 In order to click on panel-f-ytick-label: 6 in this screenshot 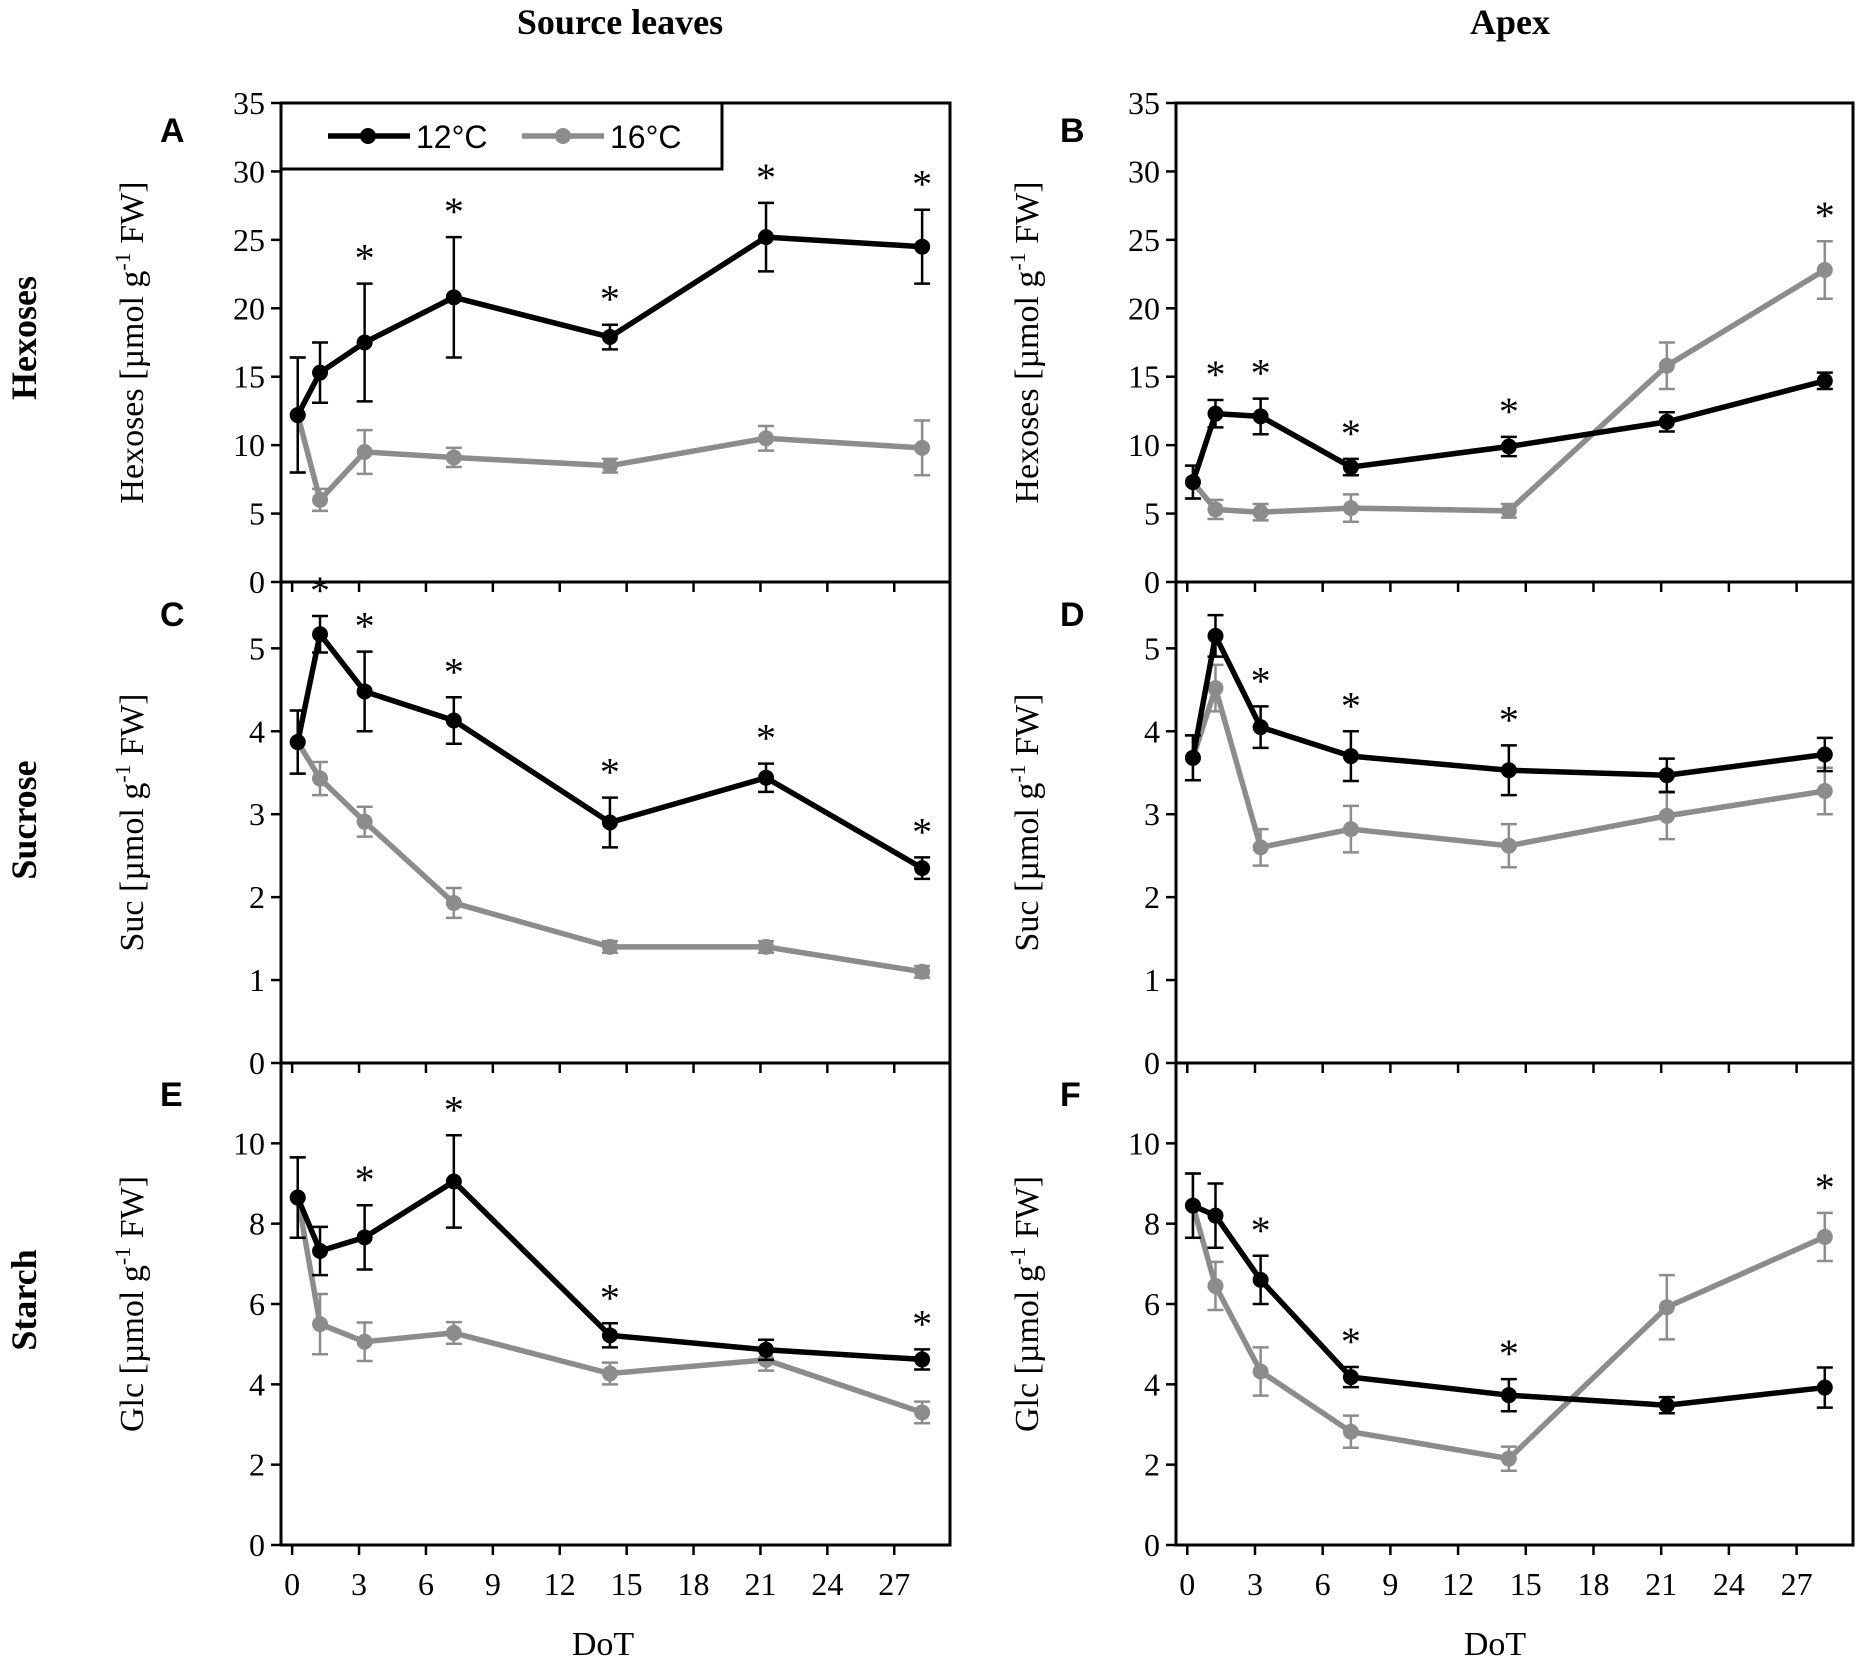, I will do `click(1152, 1304)`.